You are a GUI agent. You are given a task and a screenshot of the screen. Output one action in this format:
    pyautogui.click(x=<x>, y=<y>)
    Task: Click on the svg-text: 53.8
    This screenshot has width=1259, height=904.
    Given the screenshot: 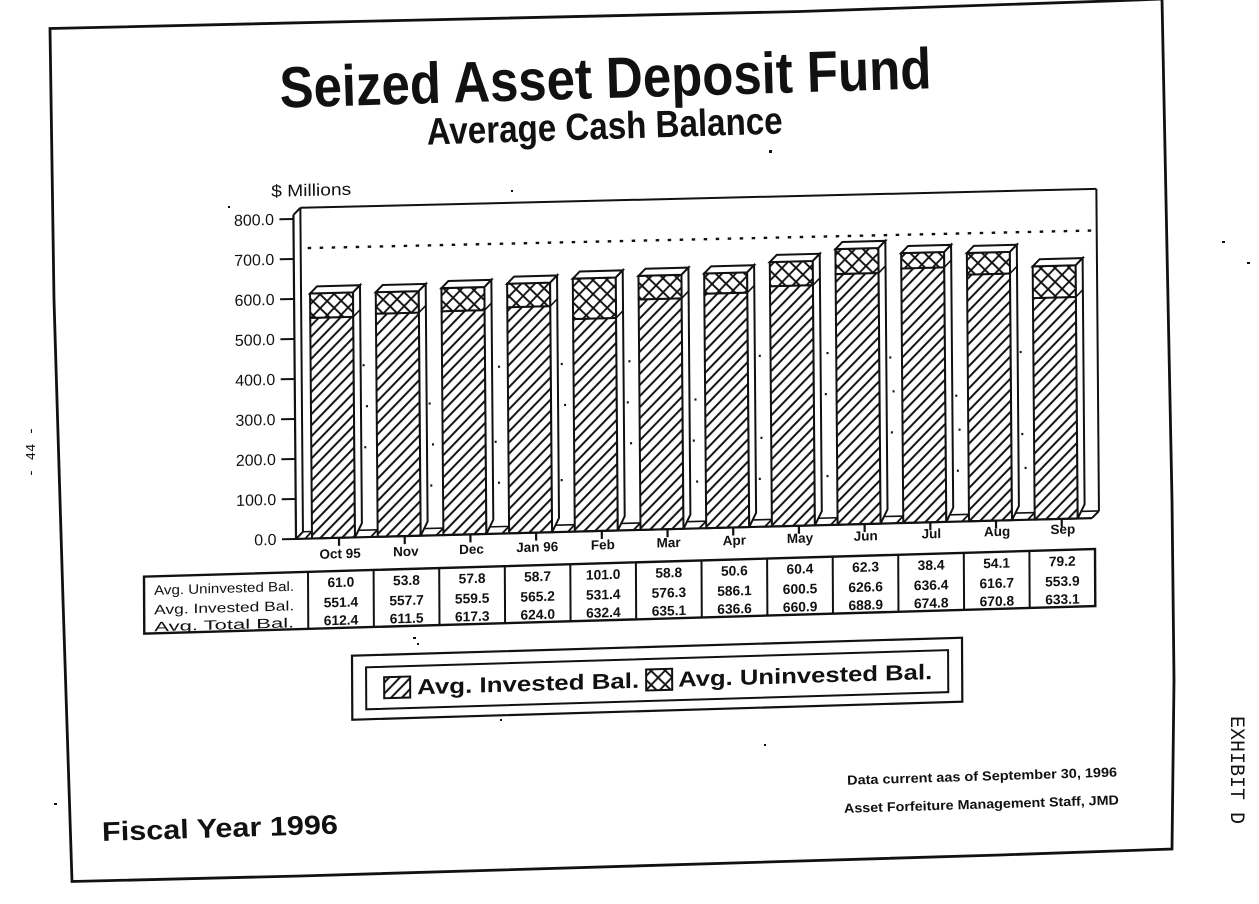 What is the action you would take?
    pyautogui.click(x=406, y=581)
    